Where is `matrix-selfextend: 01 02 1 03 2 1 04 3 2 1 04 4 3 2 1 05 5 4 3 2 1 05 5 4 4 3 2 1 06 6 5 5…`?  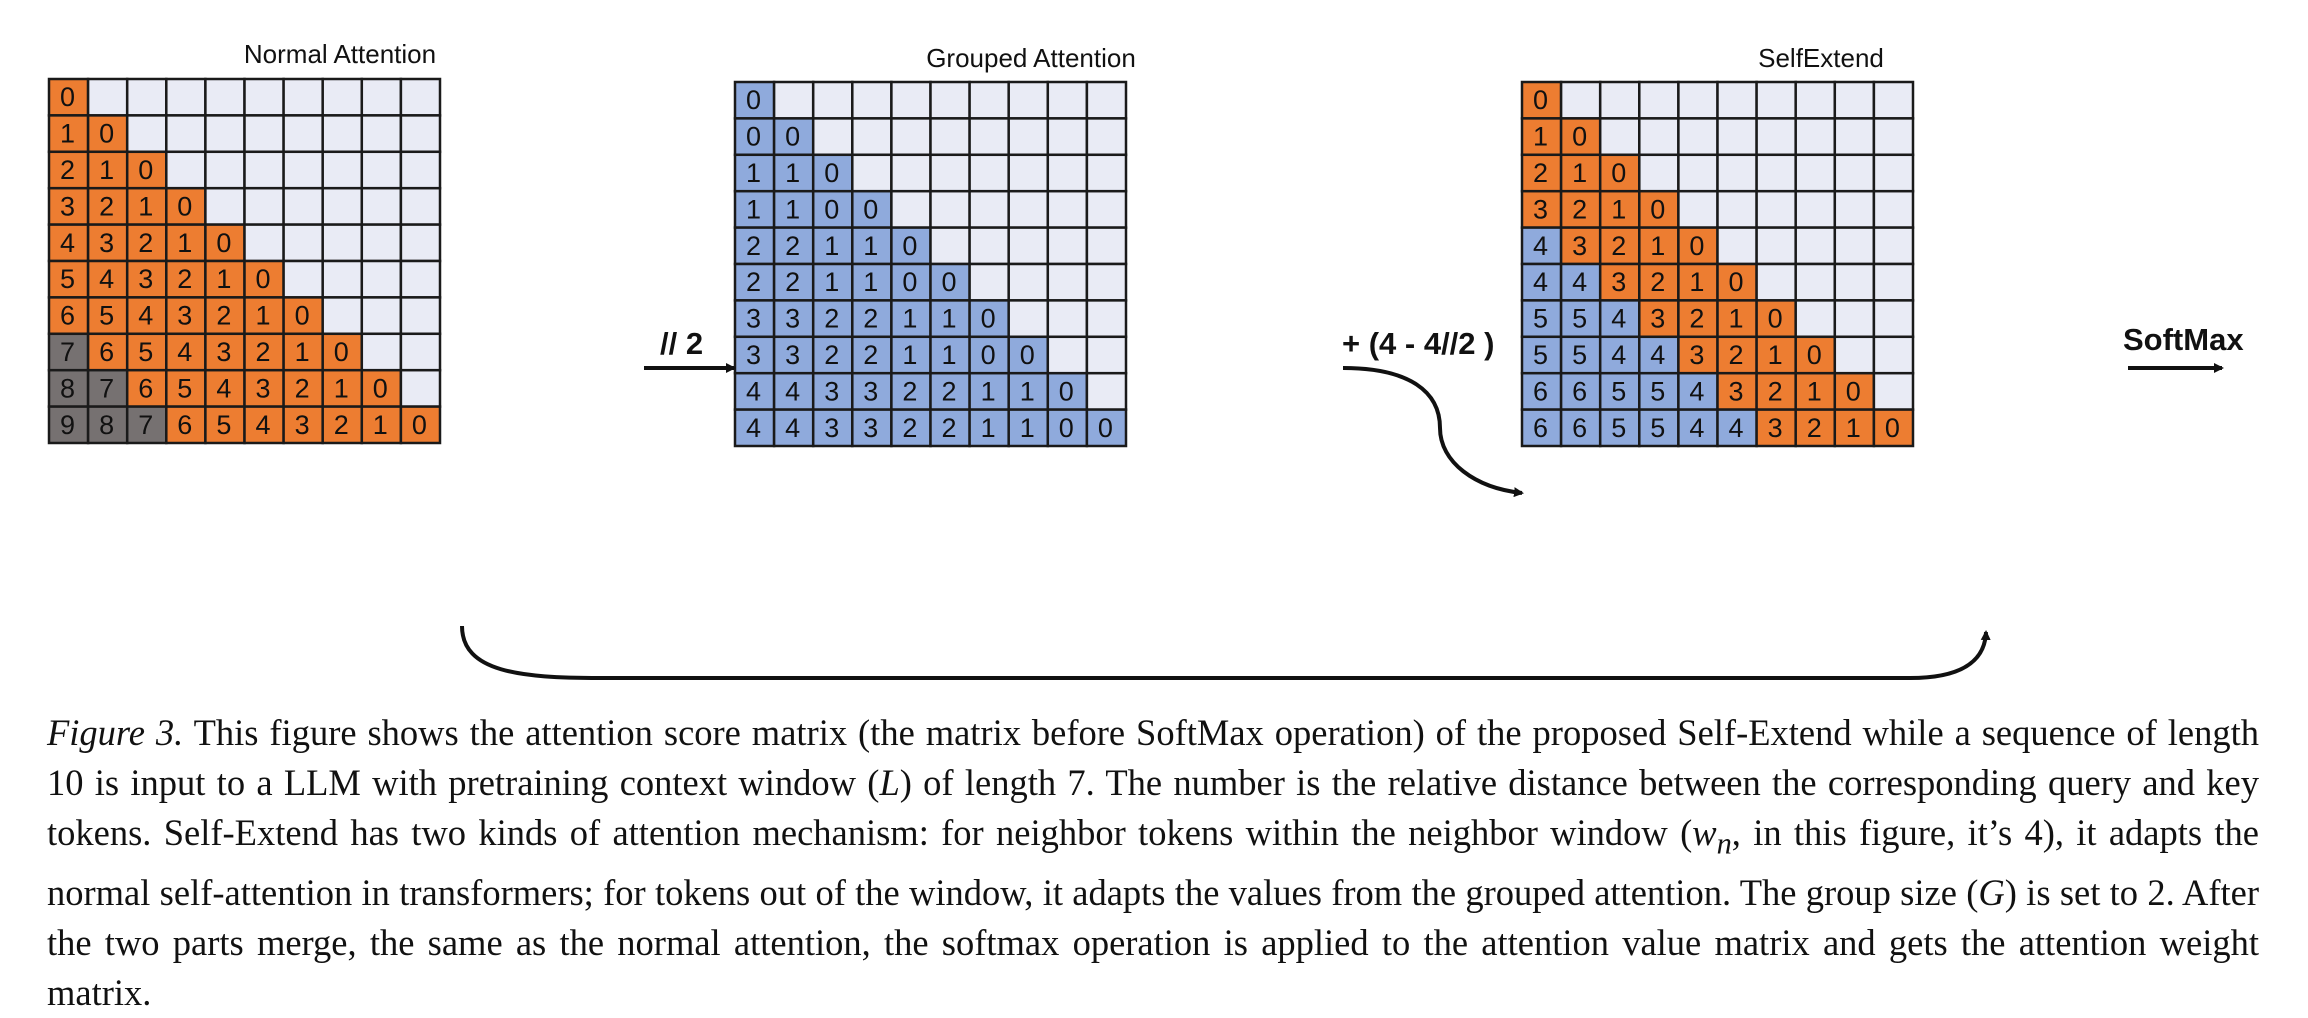 matrix-selfextend: 01 02 1 03 2 1 04 3 2 1 04 4 3 2 1 05 5 4 3 2 1 05 5 4 4 3 2 1 06 6 5 5… is located at coordinates (1717, 264).